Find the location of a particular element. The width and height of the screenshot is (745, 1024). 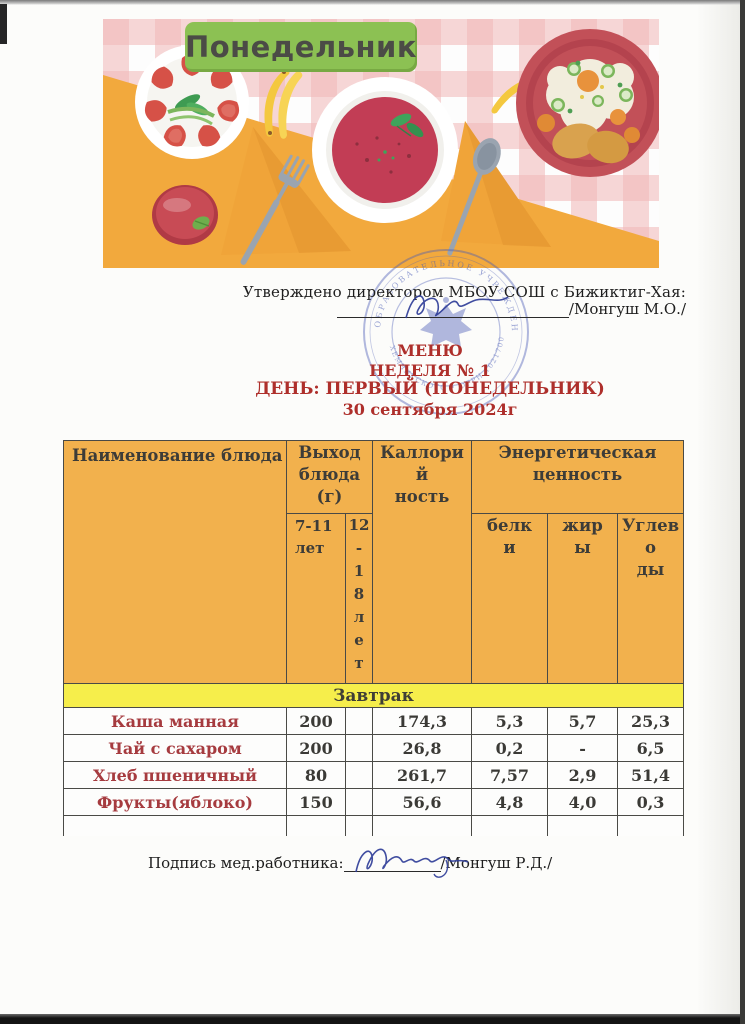

fat-value: 4,0 is located at coordinates (583, 802).